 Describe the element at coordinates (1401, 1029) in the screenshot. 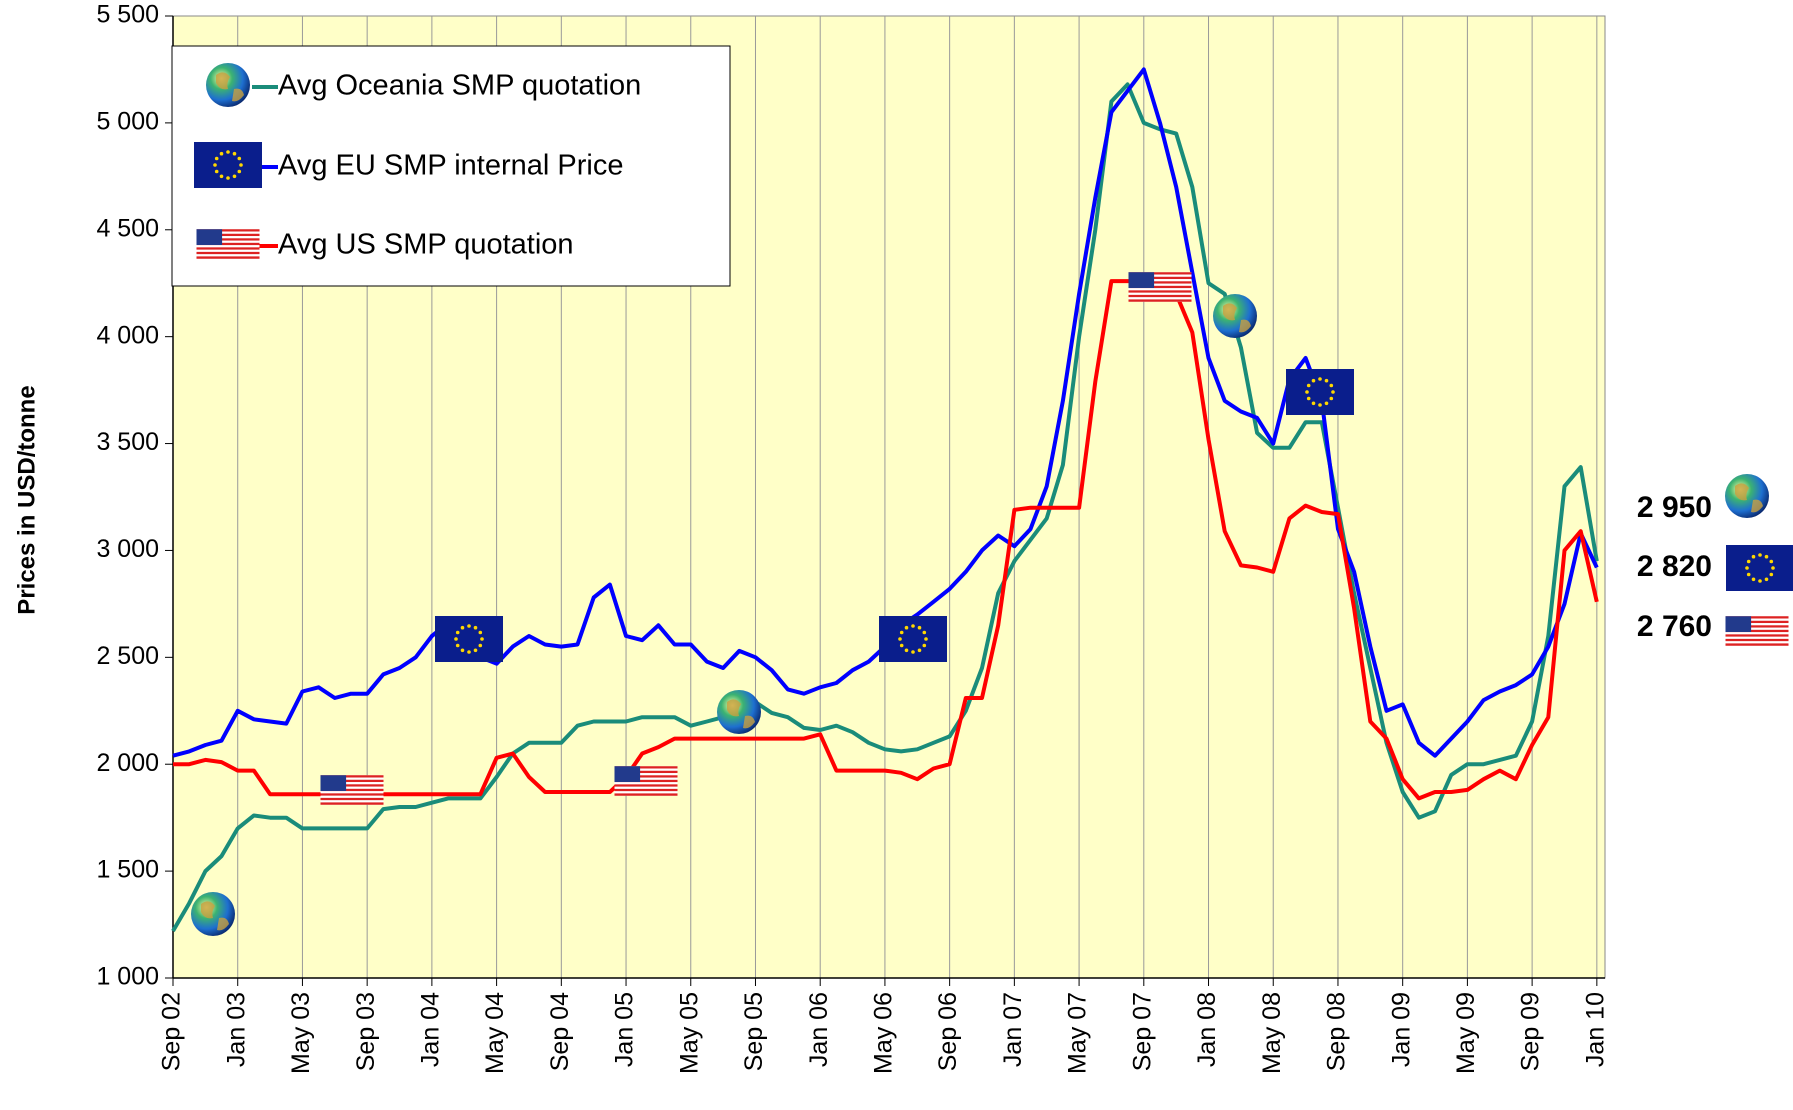

I see `x-tick-label: Jan 09` at that location.